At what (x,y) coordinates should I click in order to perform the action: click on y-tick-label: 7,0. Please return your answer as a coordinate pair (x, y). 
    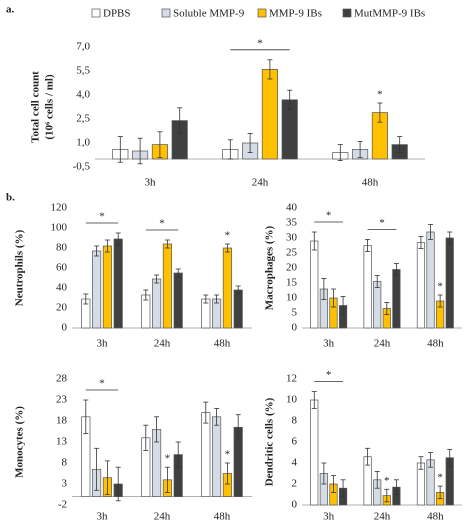
    Looking at the image, I should click on (83, 47).